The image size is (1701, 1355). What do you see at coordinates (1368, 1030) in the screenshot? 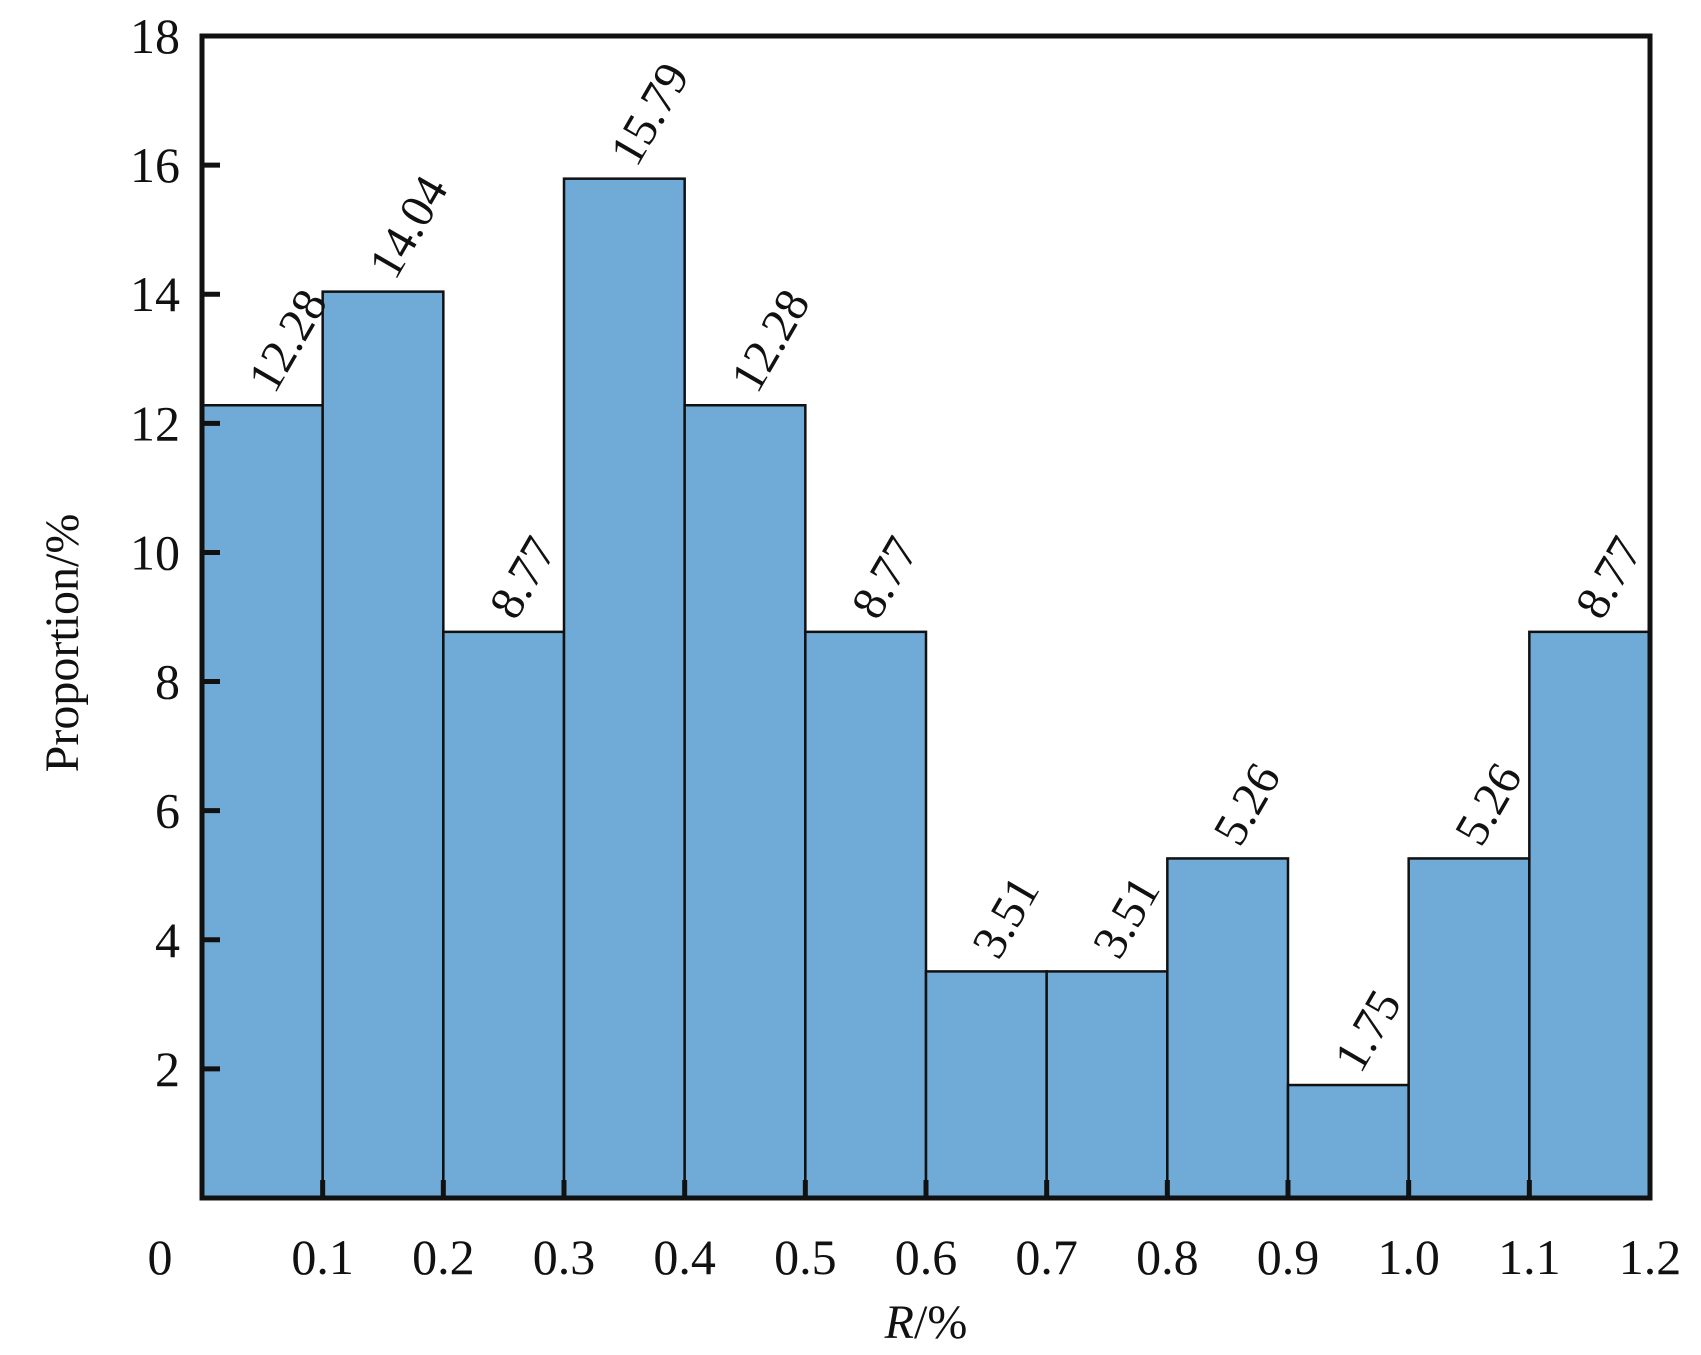
I see `data-label-9: 1.75` at bounding box center [1368, 1030].